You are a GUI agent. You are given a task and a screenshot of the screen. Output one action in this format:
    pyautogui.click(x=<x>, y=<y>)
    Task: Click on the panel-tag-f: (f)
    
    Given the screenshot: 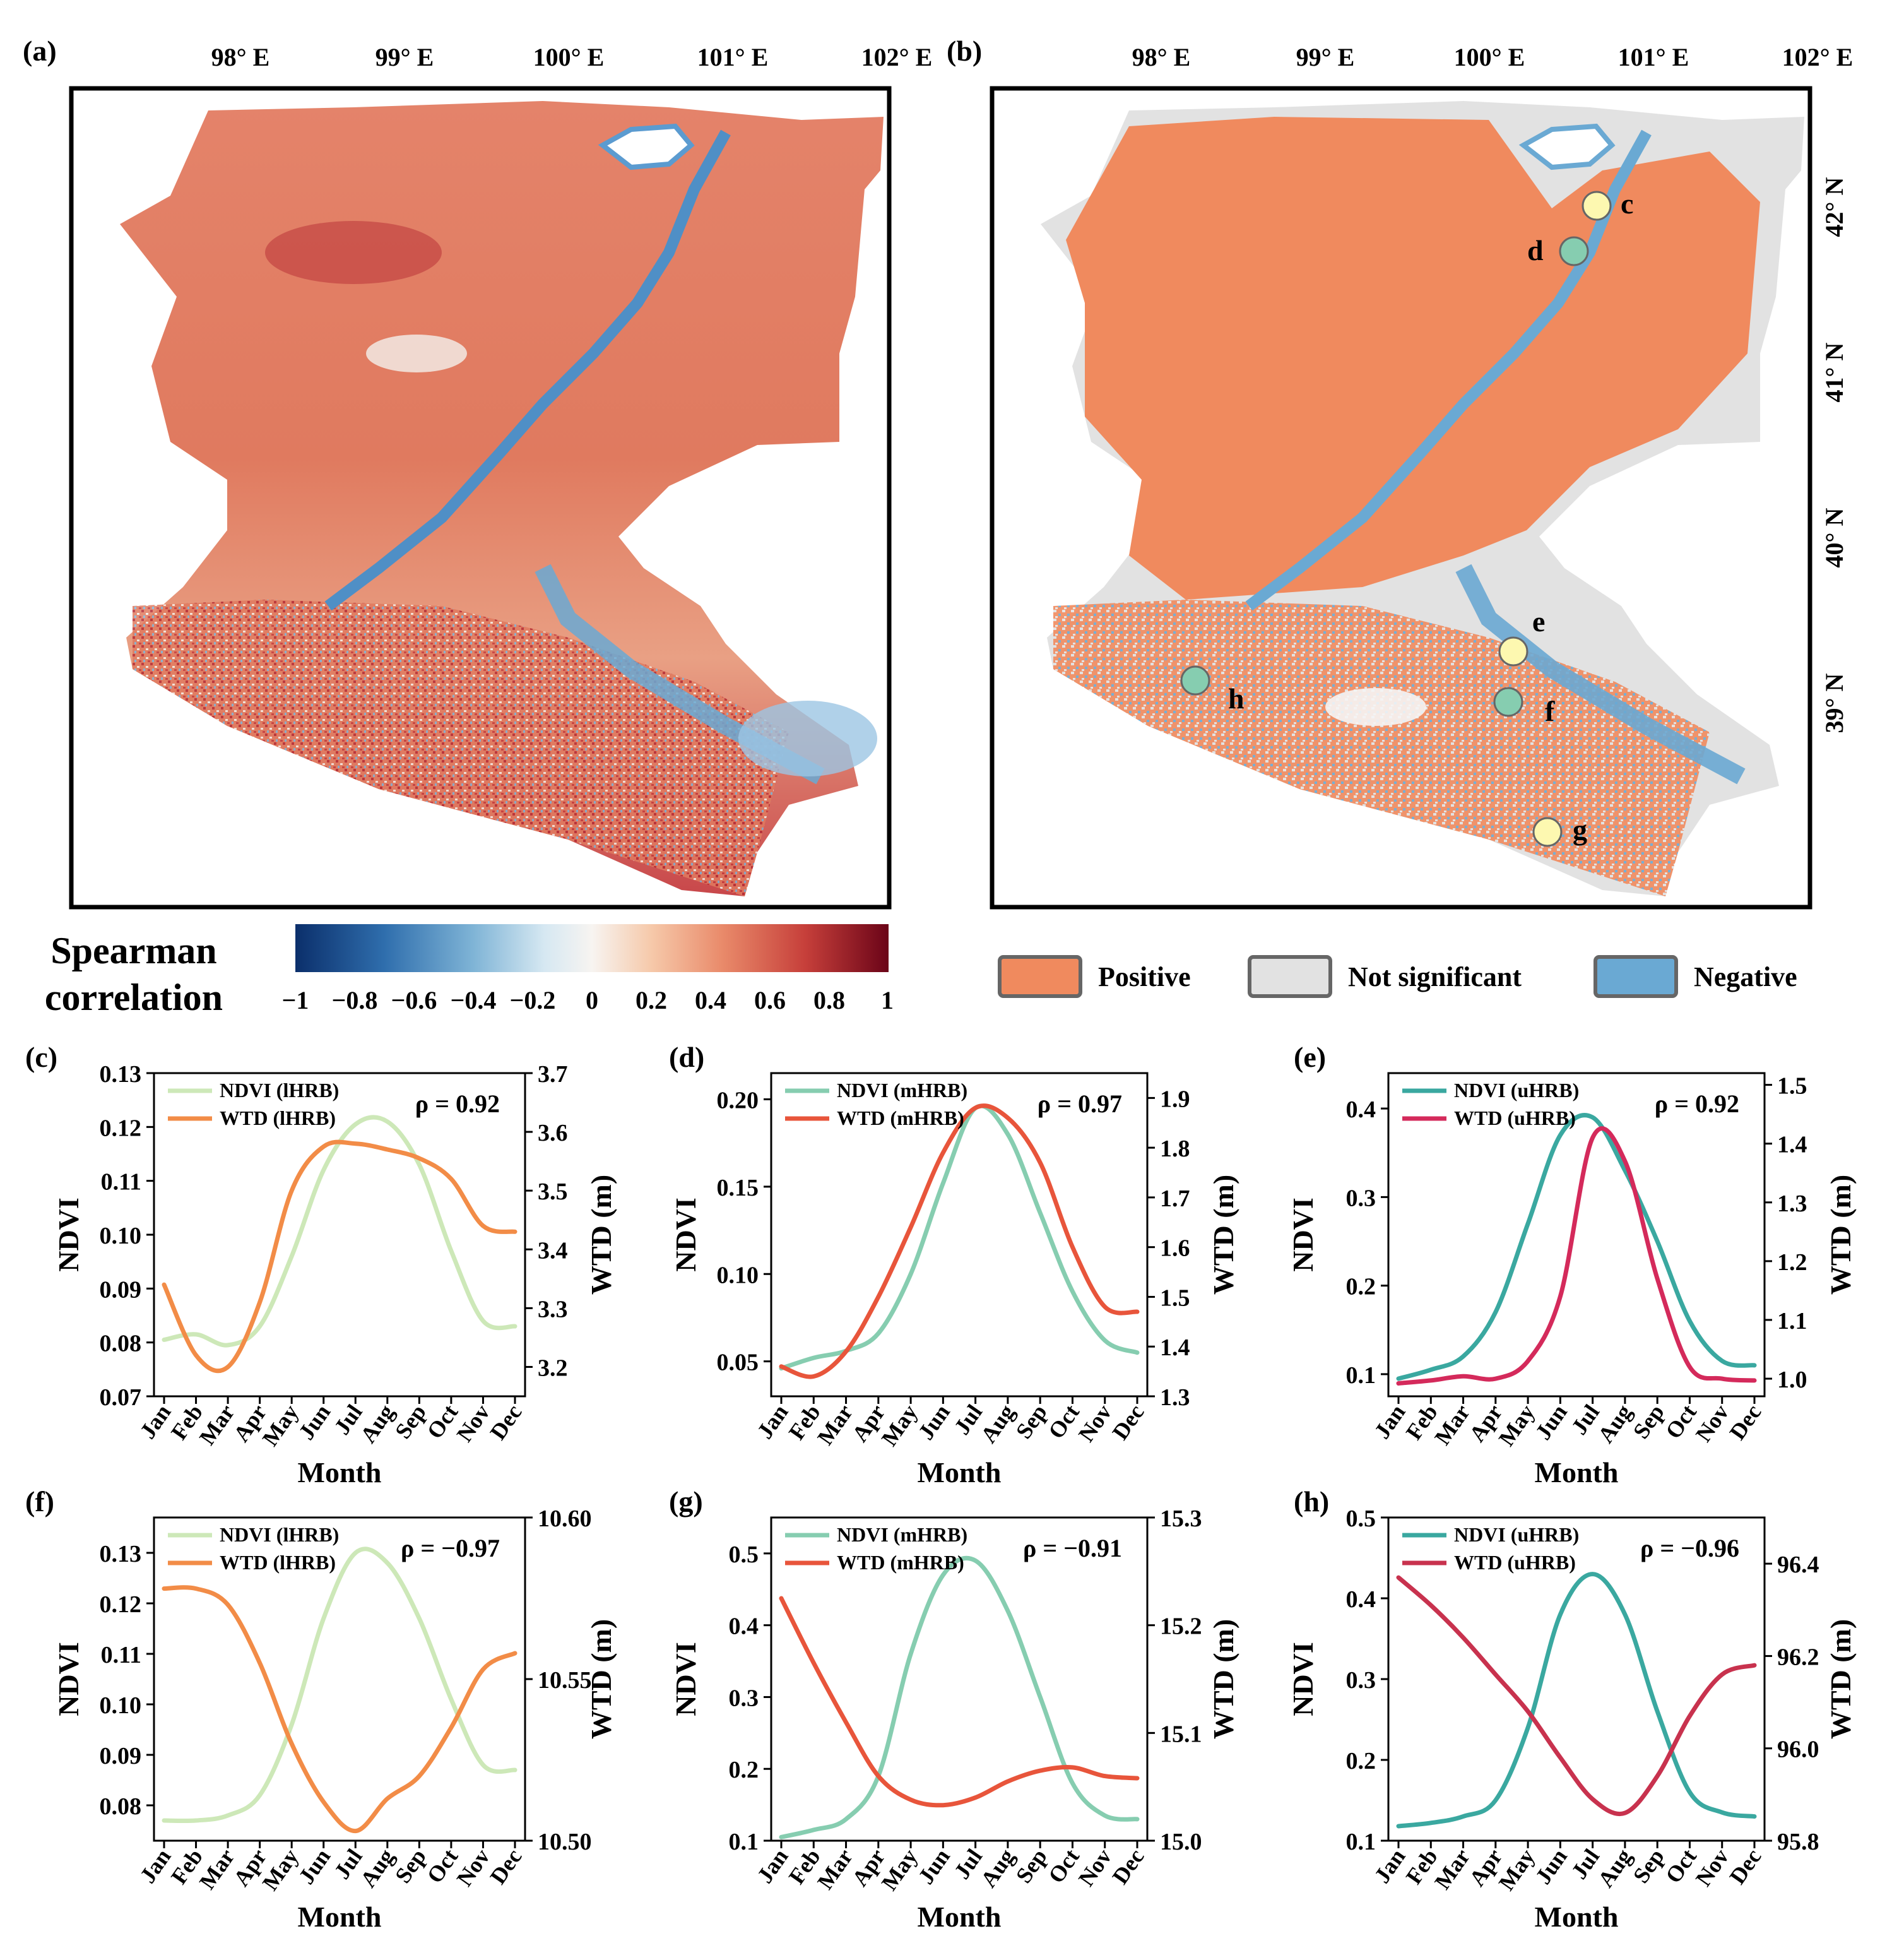 What is the action you would take?
    pyautogui.click(x=40, y=1501)
    